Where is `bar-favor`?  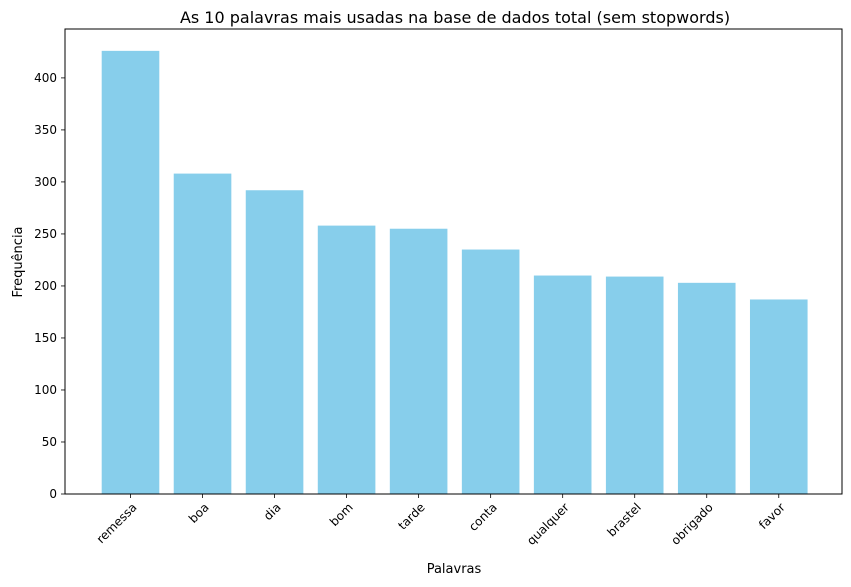
bar-favor is located at coordinates (778, 396).